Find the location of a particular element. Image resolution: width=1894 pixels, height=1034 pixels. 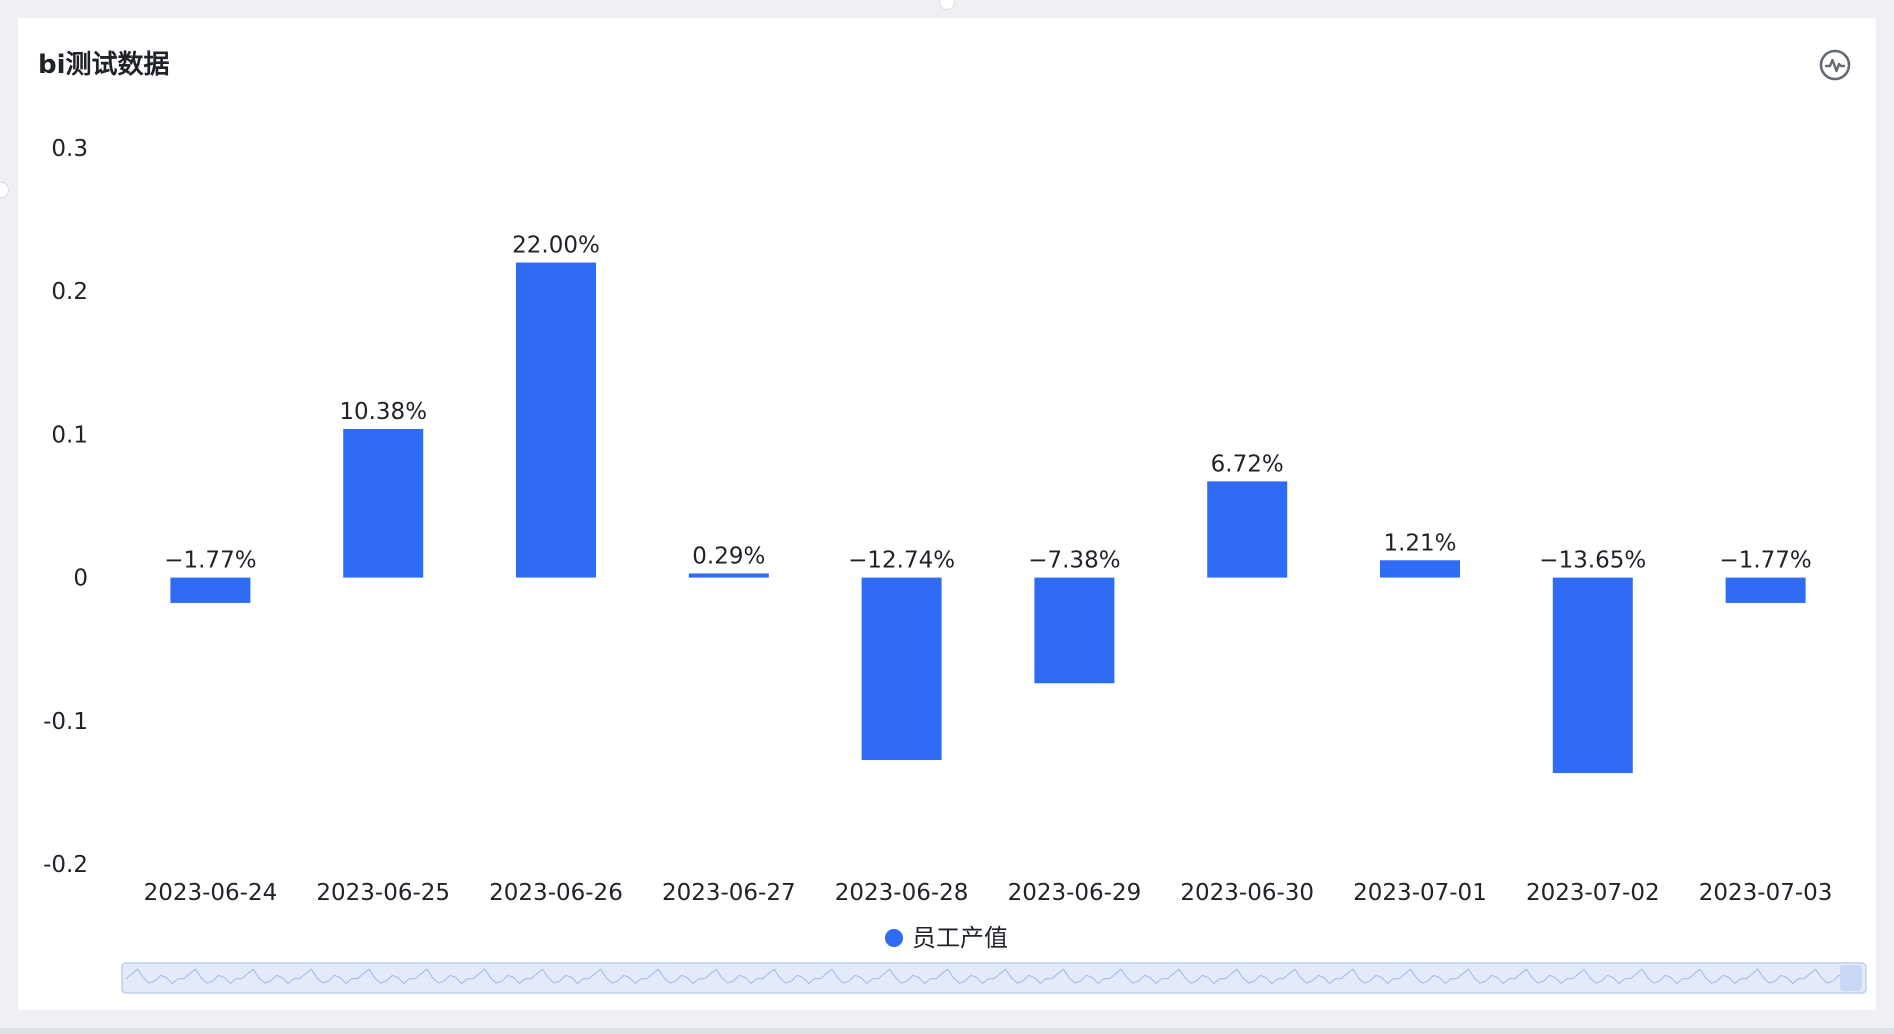

x-tick-label: 2023-06-29 is located at coordinates (1075, 893).